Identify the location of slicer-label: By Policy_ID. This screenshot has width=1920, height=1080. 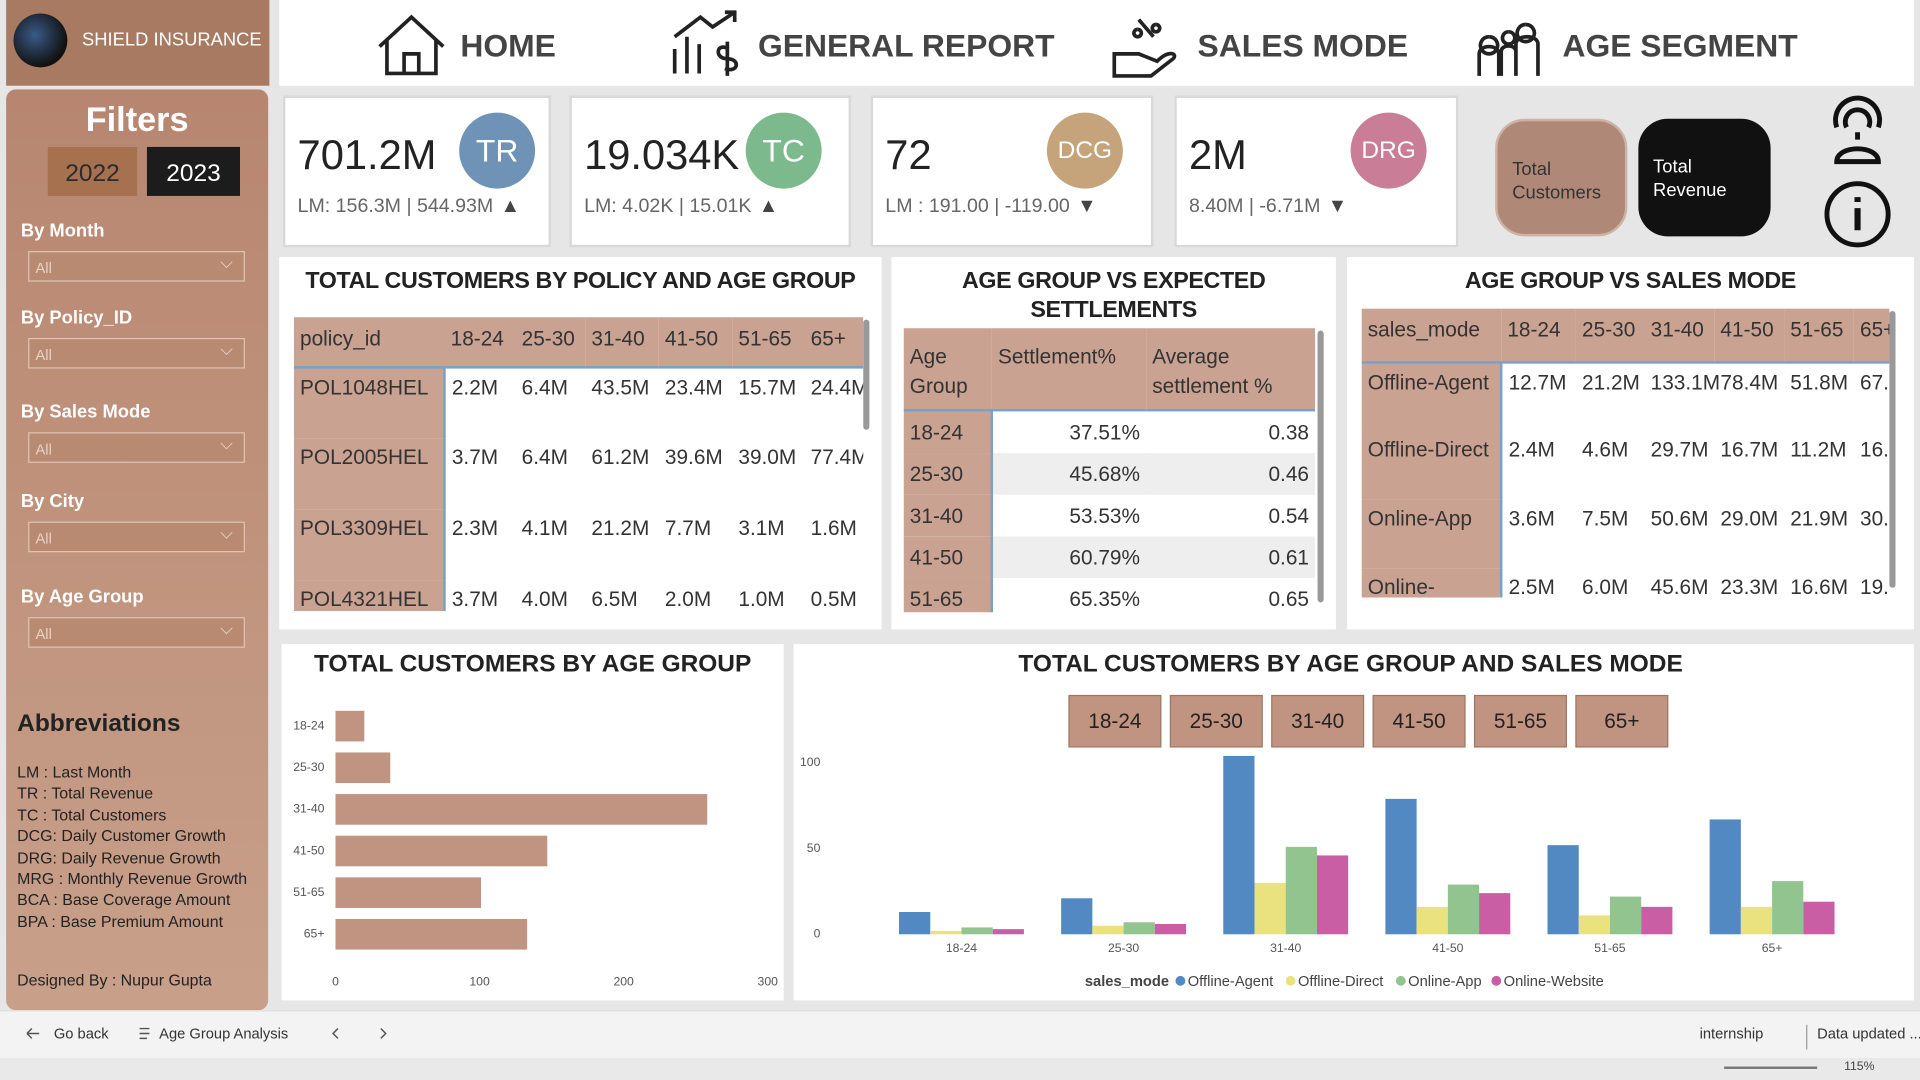
(76, 318).